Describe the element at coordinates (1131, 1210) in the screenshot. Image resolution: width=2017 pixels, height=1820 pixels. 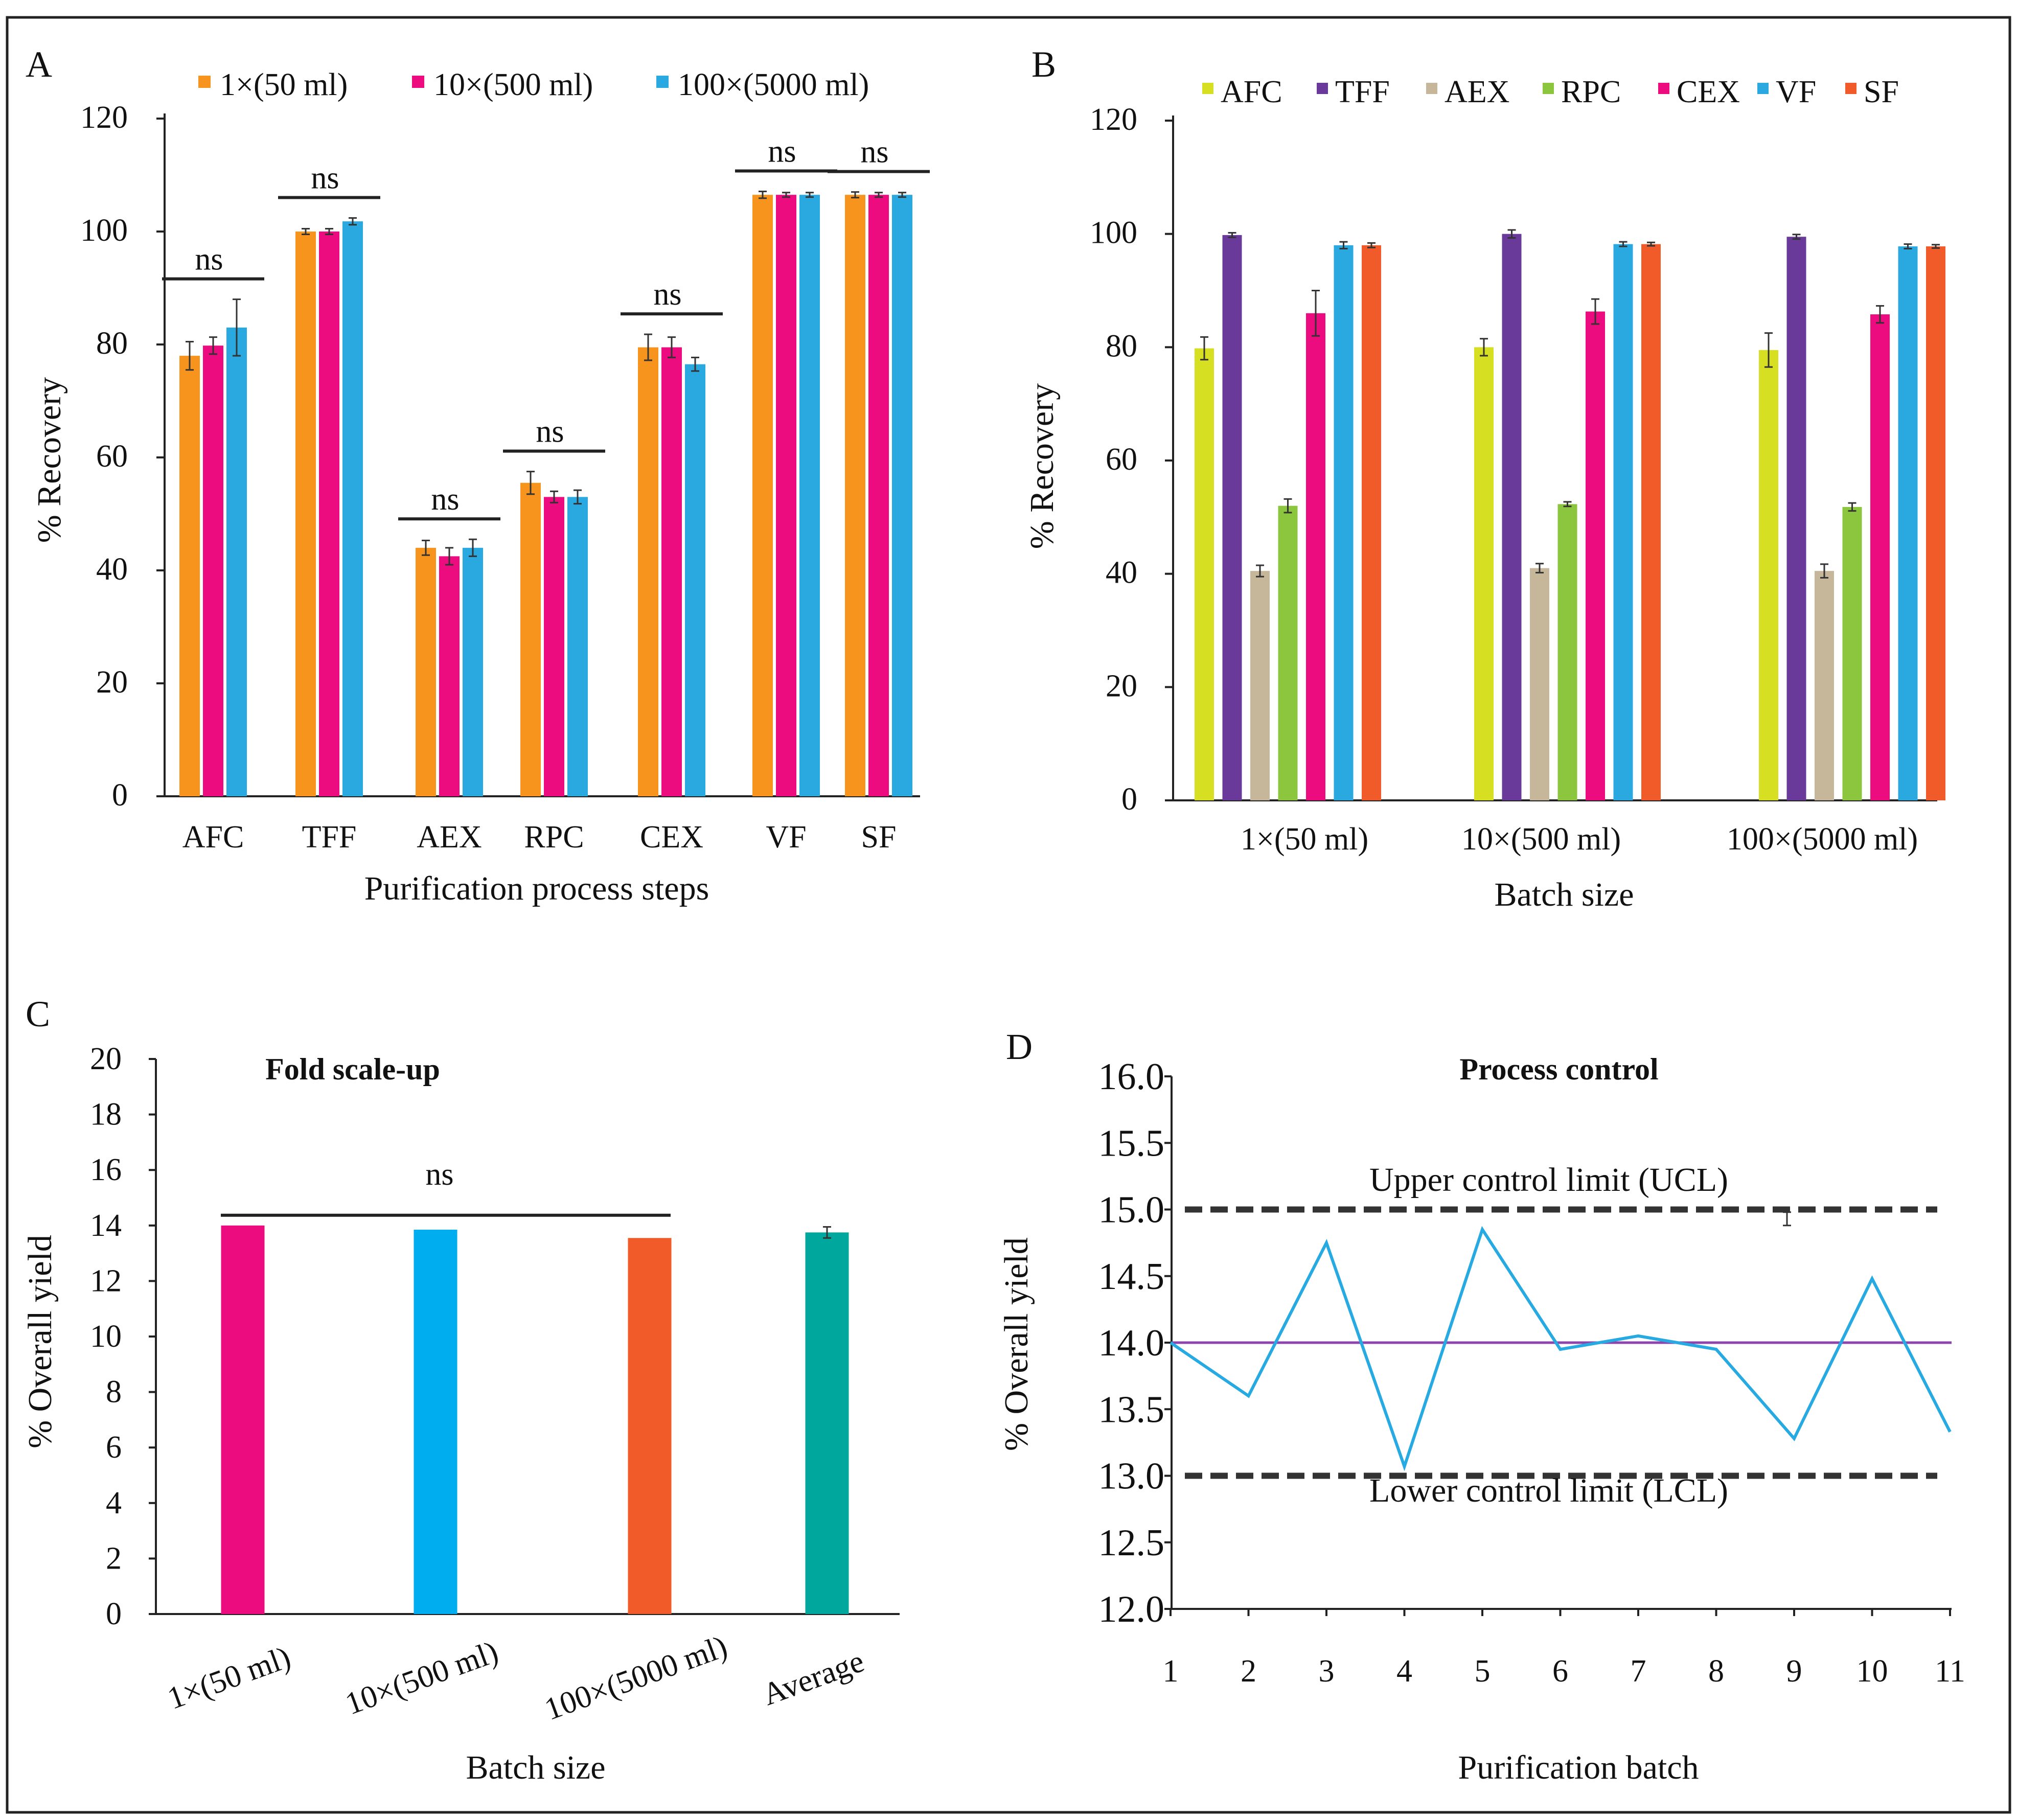
I see `d-y-tick-label: 15.0` at that location.